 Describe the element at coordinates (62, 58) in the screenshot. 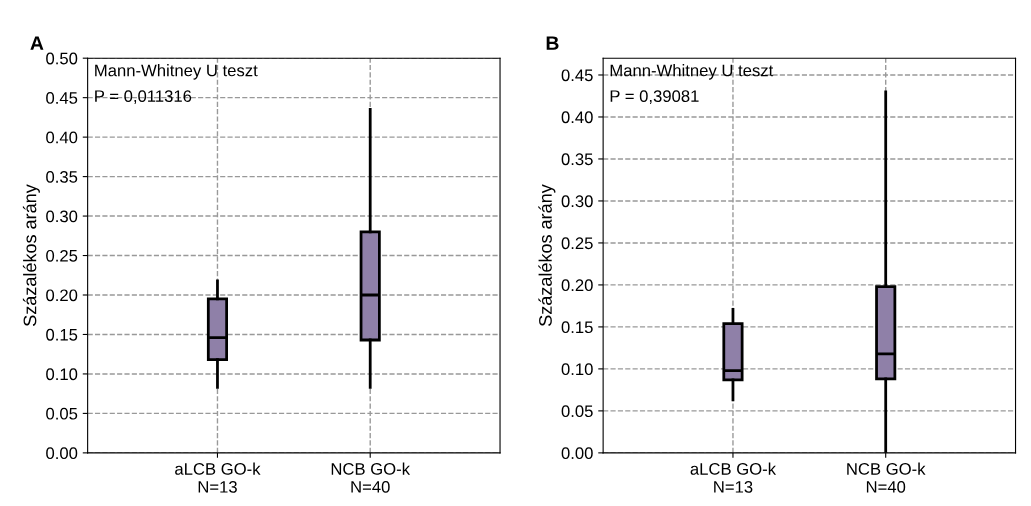

I see `y-tick-label: 0.50` at that location.